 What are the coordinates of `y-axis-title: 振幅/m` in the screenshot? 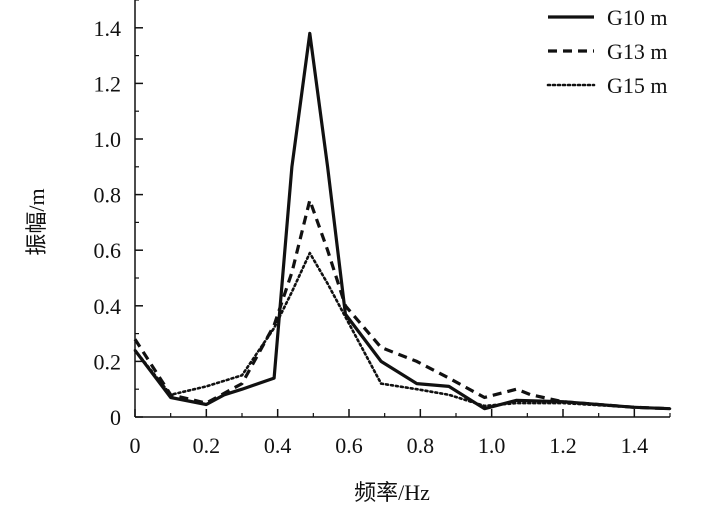 It's located at (36, 221).